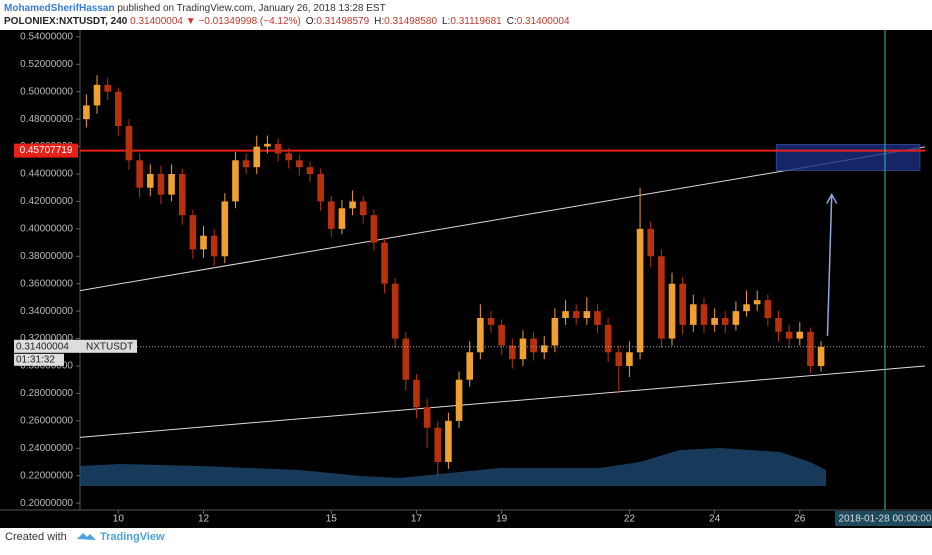 The height and width of the screenshot is (555, 932). Describe the element at coordinates (204, 519) in the screenshot. I see `x-tick-label: 12` at that location.